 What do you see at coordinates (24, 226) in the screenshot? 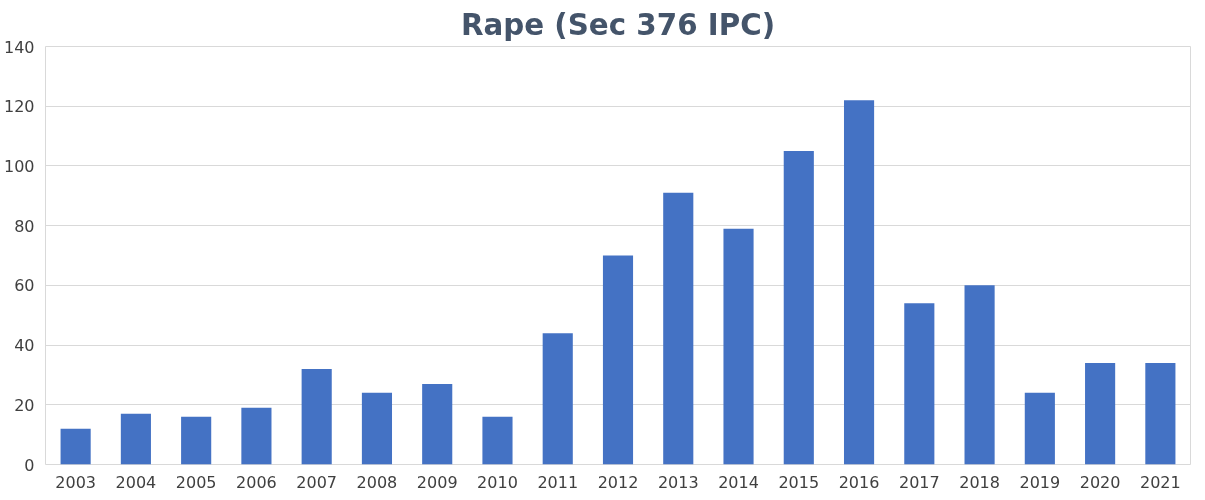
I see `y-tick-label: 80` at bounding box center [24, 226].